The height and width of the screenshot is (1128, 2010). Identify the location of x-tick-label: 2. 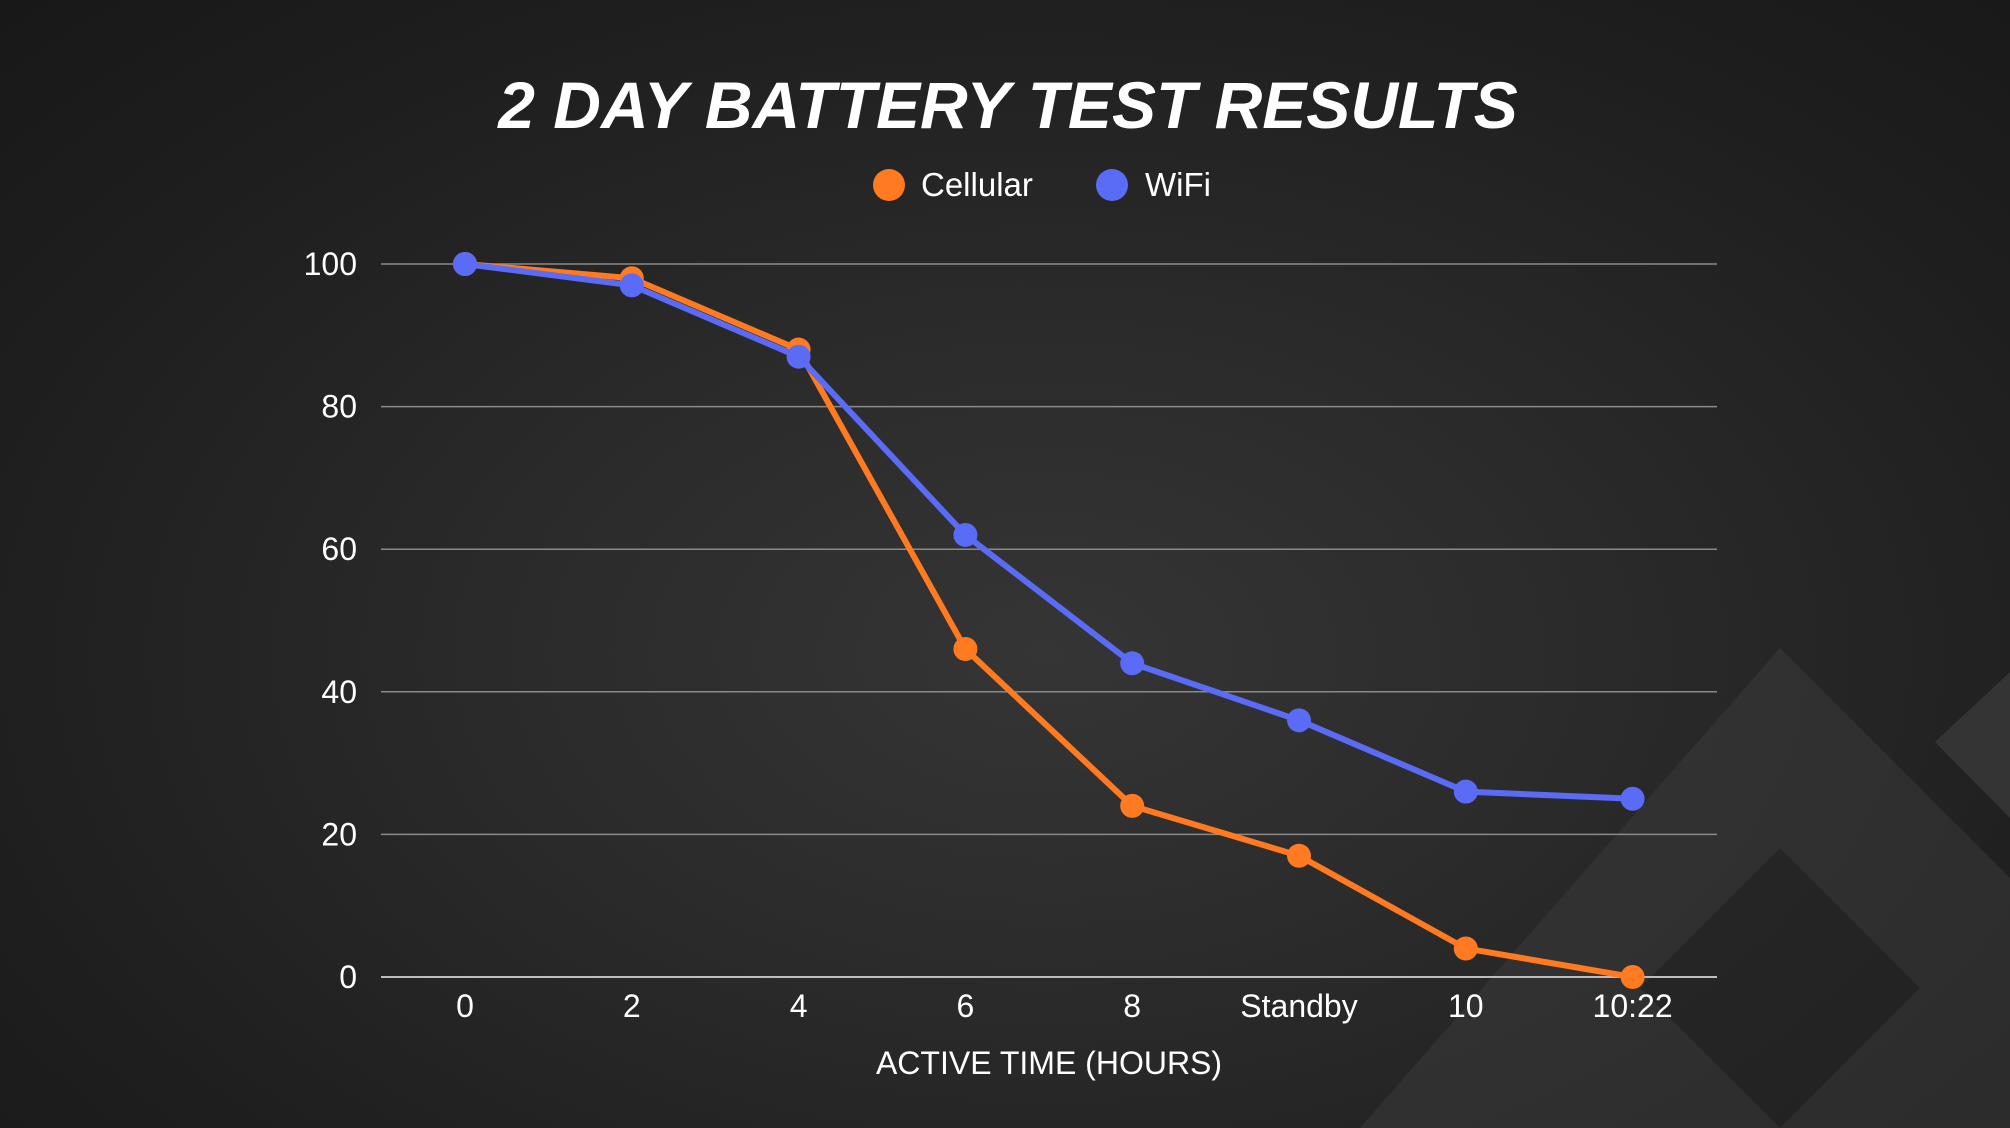
(632, 1006).